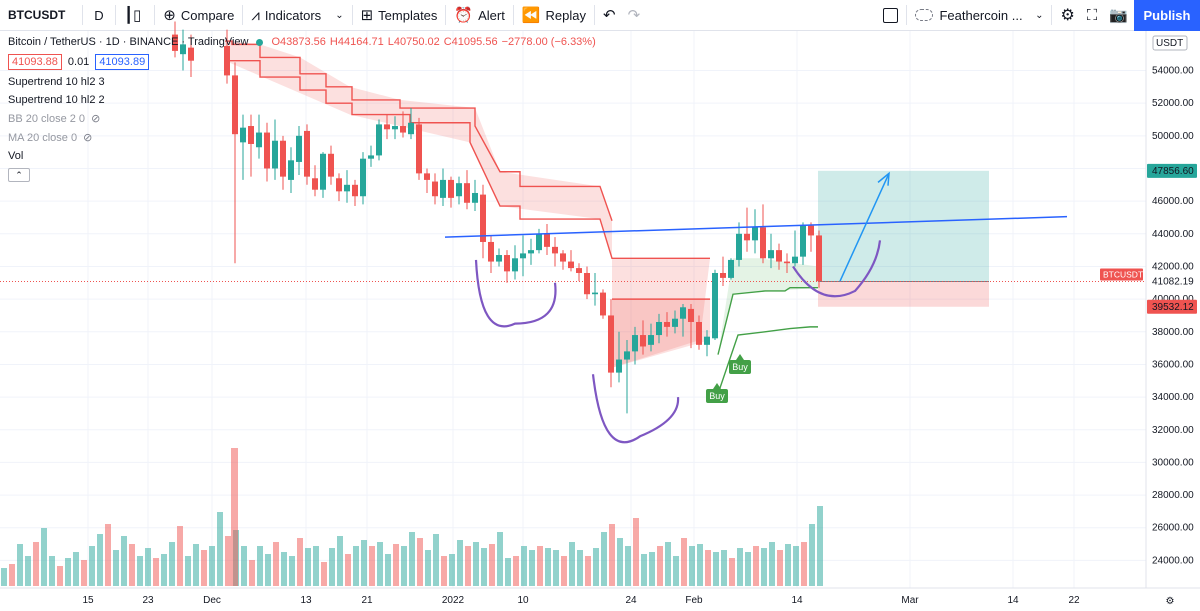  I want to click on time-tick-label: 13, so click(306, 600).